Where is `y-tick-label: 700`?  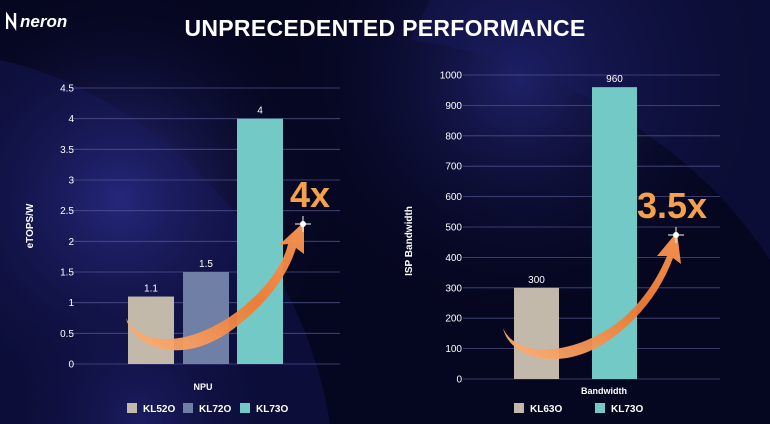 y-tick-label: 700 is located at coordinates (453, 167).